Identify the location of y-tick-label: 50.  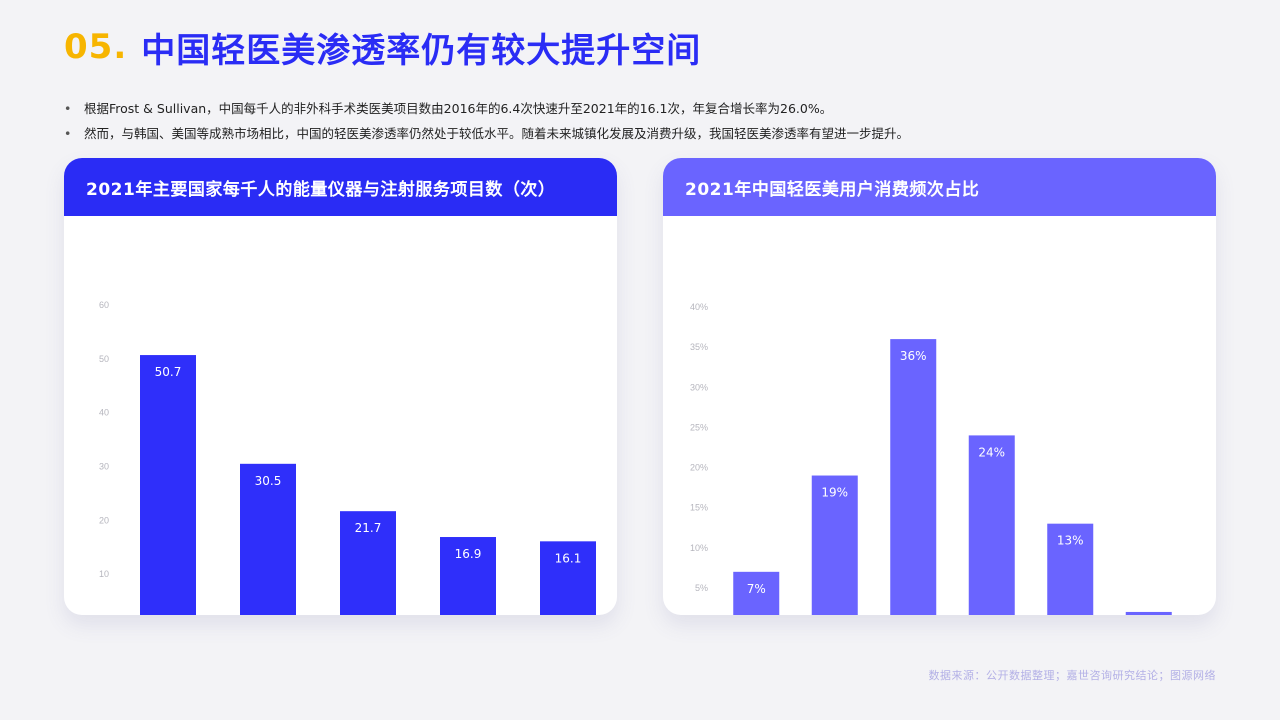
(104, 359).